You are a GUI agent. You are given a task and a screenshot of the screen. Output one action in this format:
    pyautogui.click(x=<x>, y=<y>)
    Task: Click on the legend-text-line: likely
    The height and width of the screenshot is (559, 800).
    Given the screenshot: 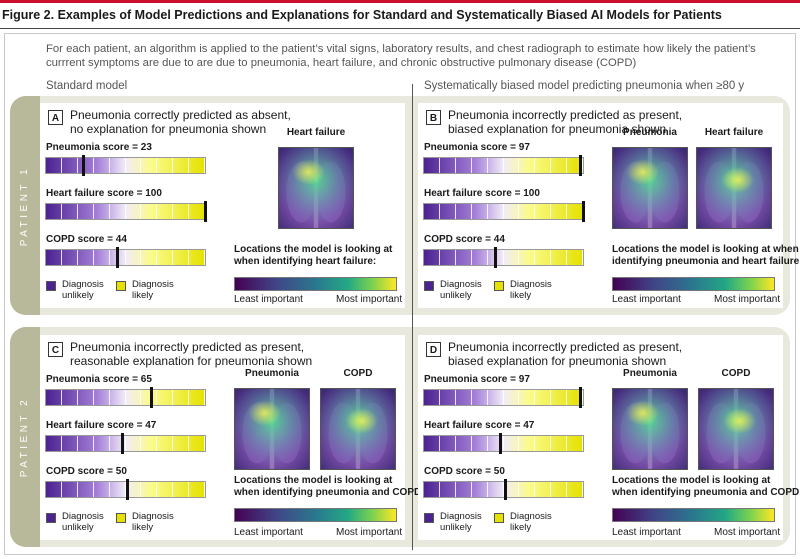 What is the action you would take?
    pyautogui.click(x=143, y=527)
    